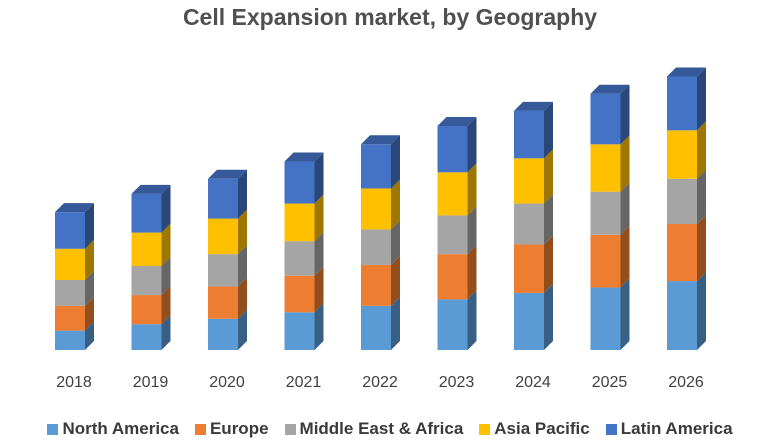  What do you see at coordinates (89, 288) in the screenshot?
I see `bar-side-2018-middle-east-africa` at bounding box center [89, 288].